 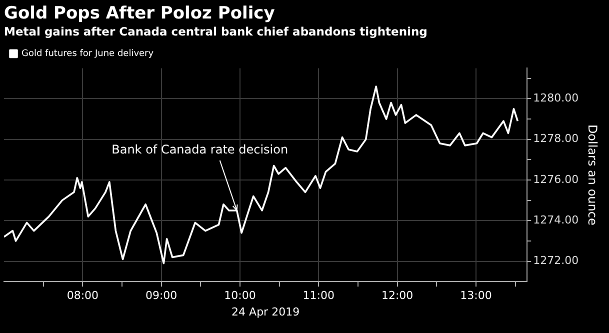 I want to click on x-tick-label: 09:00, so click(x=161, y=295).